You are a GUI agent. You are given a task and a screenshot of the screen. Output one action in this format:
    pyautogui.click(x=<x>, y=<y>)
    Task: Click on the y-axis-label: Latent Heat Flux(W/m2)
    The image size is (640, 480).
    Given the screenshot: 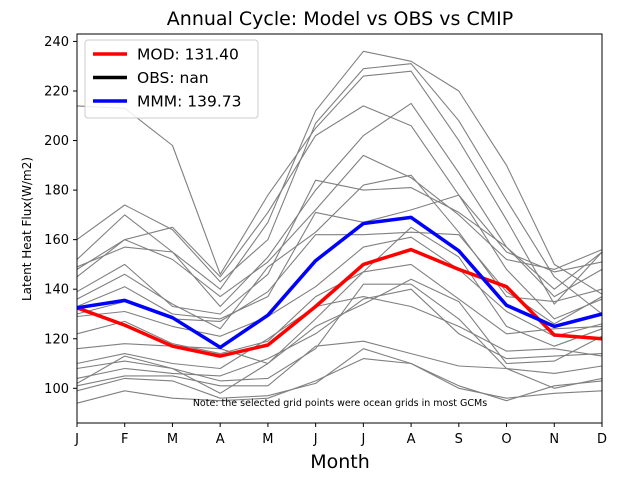 What is the action you would take?
    pyautogui.click(x=27, y=229)
    